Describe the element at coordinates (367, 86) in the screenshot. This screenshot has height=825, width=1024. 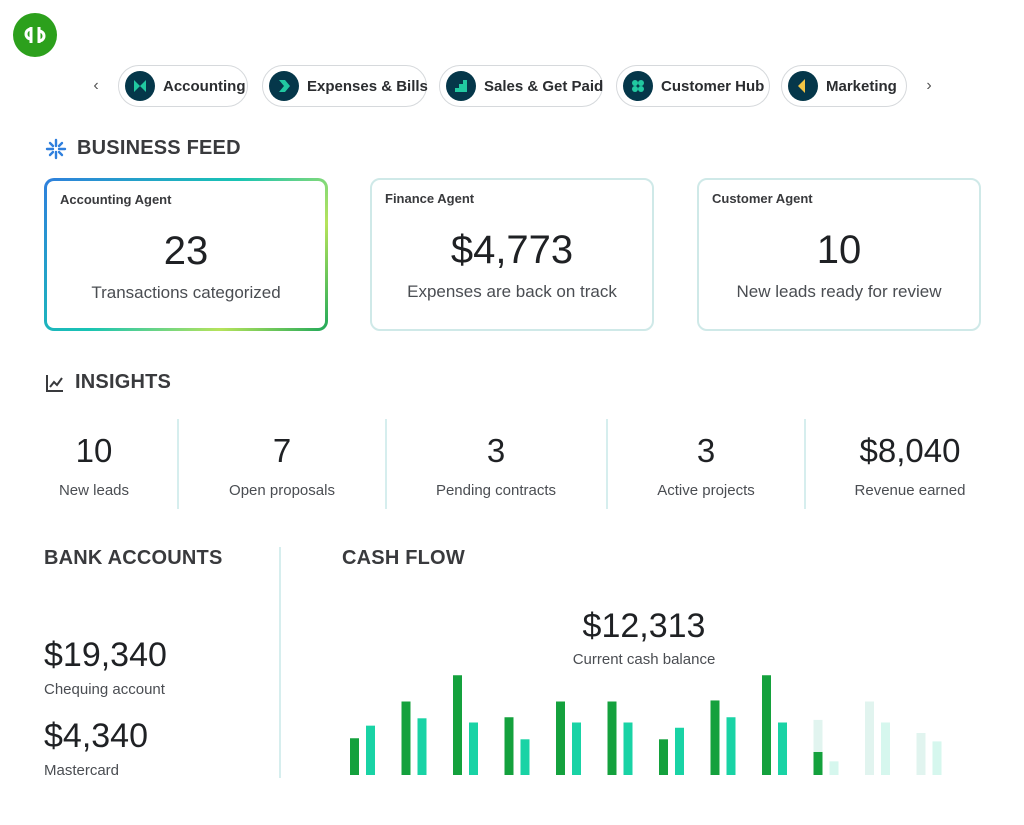
I see `chip-label: Expenses & Bills` at that location.